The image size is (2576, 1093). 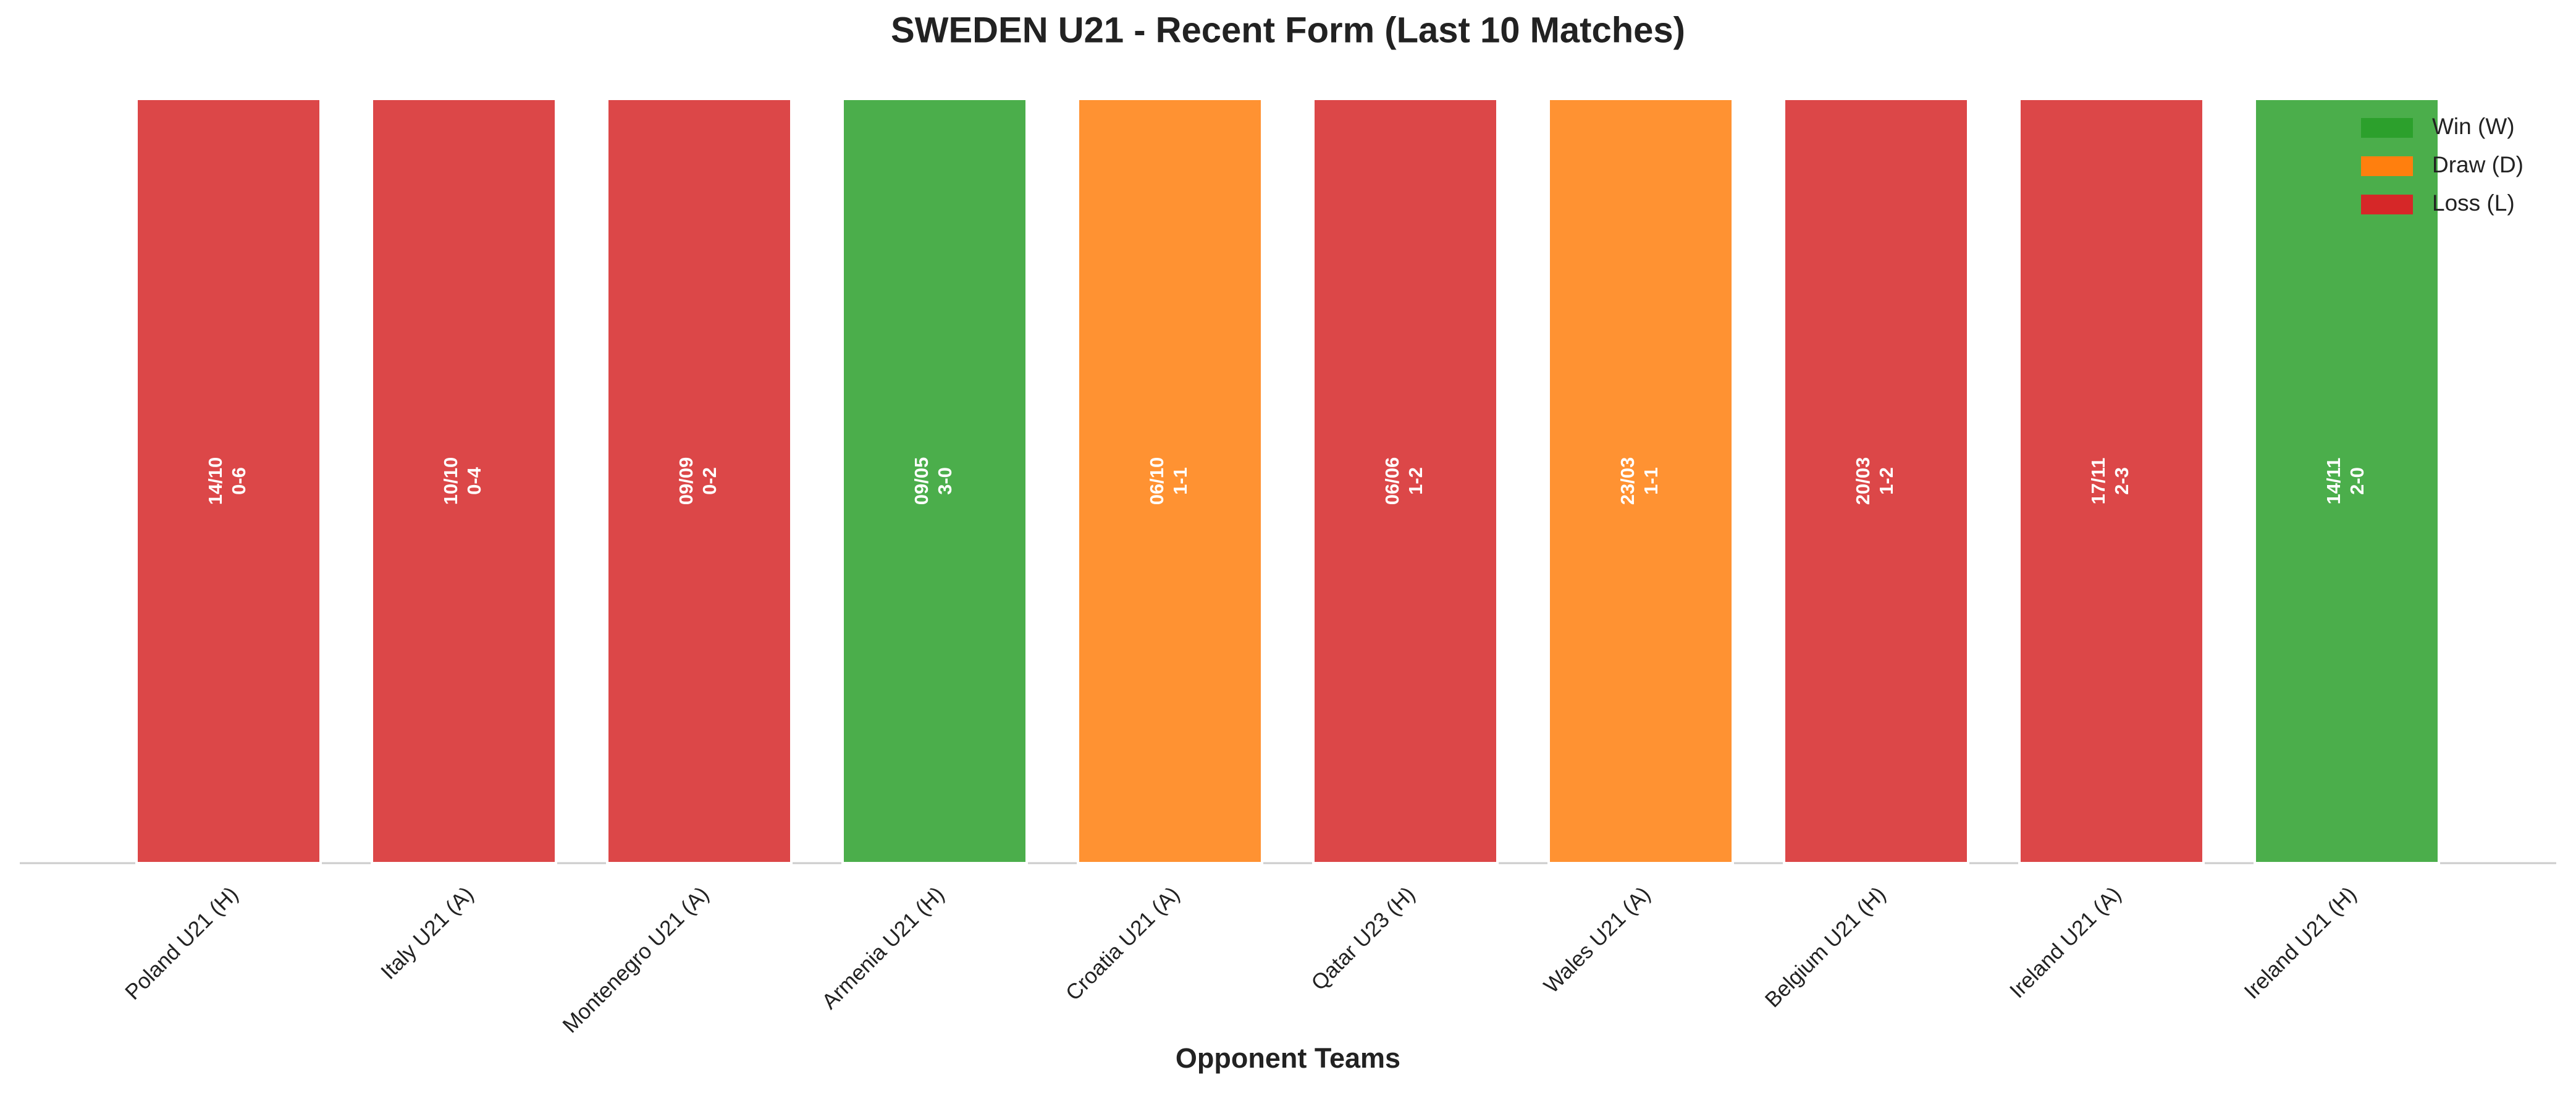 What do you see at coordinates (2121, 481) in the screenshot?
I see `bar-score-label: 2-3` at bounding box center [2121, 481].